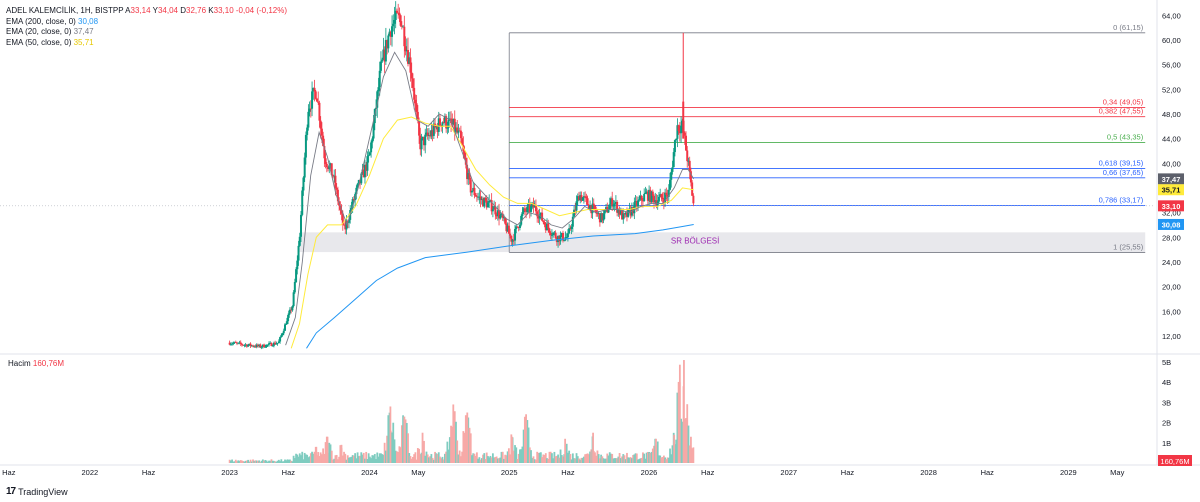  I want to click on time-axis-tick: 2028, so click(928, 472).